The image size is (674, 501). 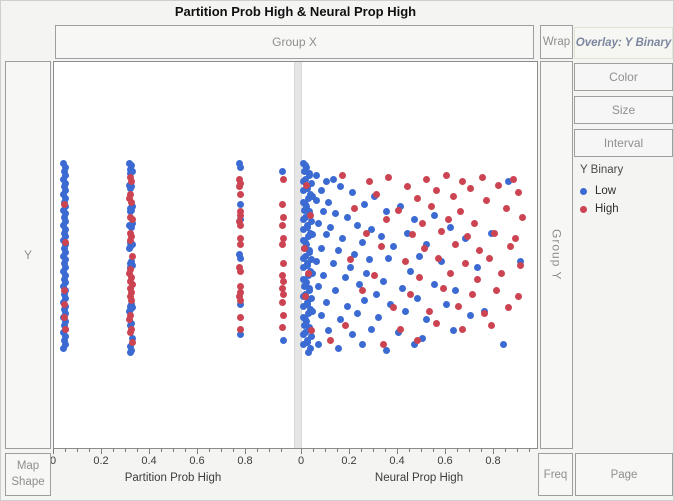 I want to click on y-axis-drop-zone: Y, so click(x=28, y=255).